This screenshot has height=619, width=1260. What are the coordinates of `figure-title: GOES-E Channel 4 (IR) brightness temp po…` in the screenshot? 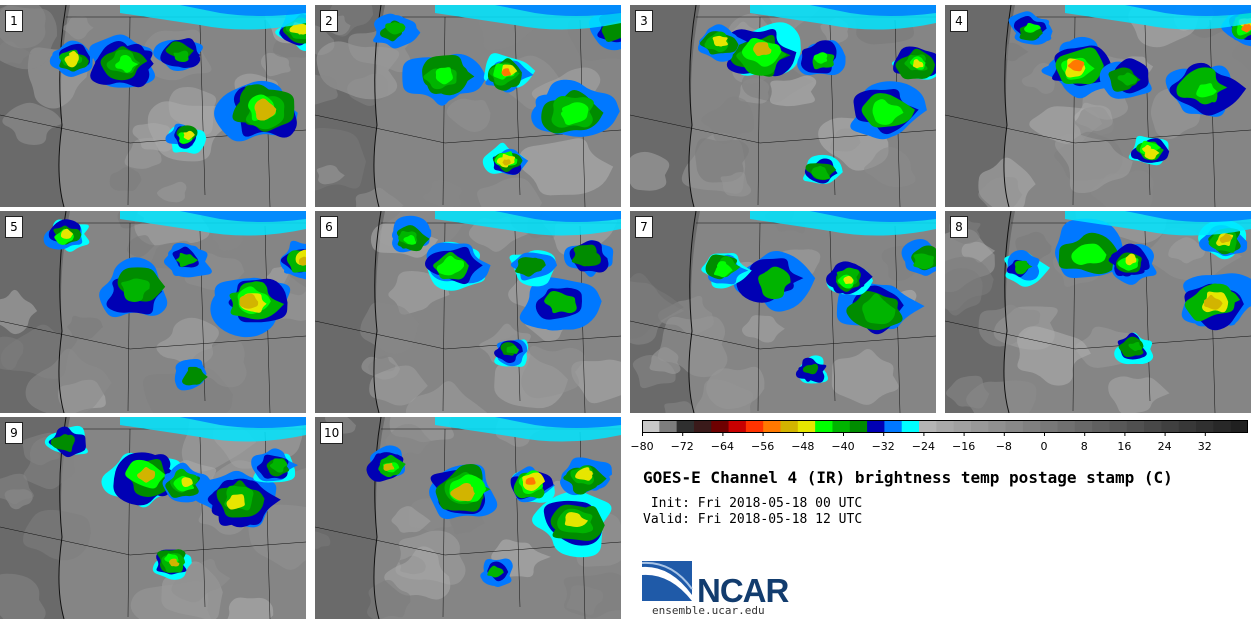 It's located at (908, 477).